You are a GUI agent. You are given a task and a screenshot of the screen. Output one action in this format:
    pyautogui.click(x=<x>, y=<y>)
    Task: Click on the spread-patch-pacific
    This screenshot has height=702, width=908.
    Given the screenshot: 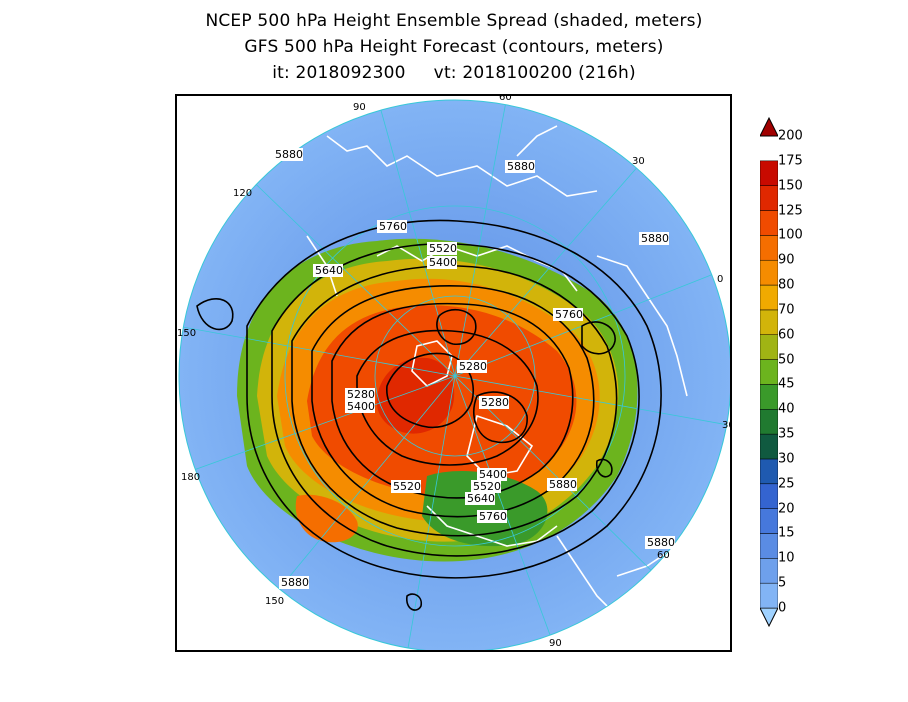 What is the action you would take?
    pyautogui.click(x=326, y=518)
    